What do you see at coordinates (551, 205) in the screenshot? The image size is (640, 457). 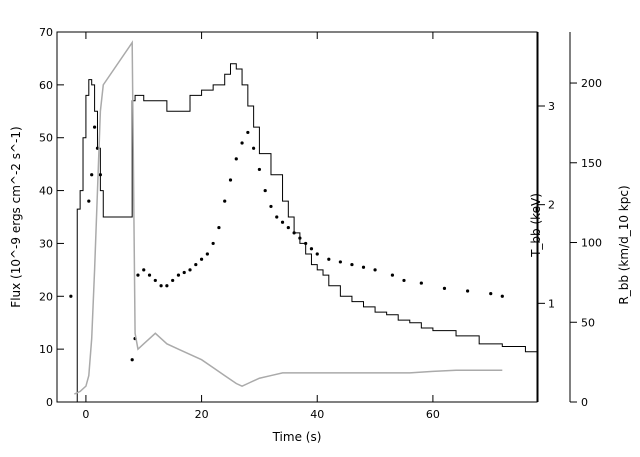 I see `y-right-inner-tick-label: 2` at bounding box center [551, 205].